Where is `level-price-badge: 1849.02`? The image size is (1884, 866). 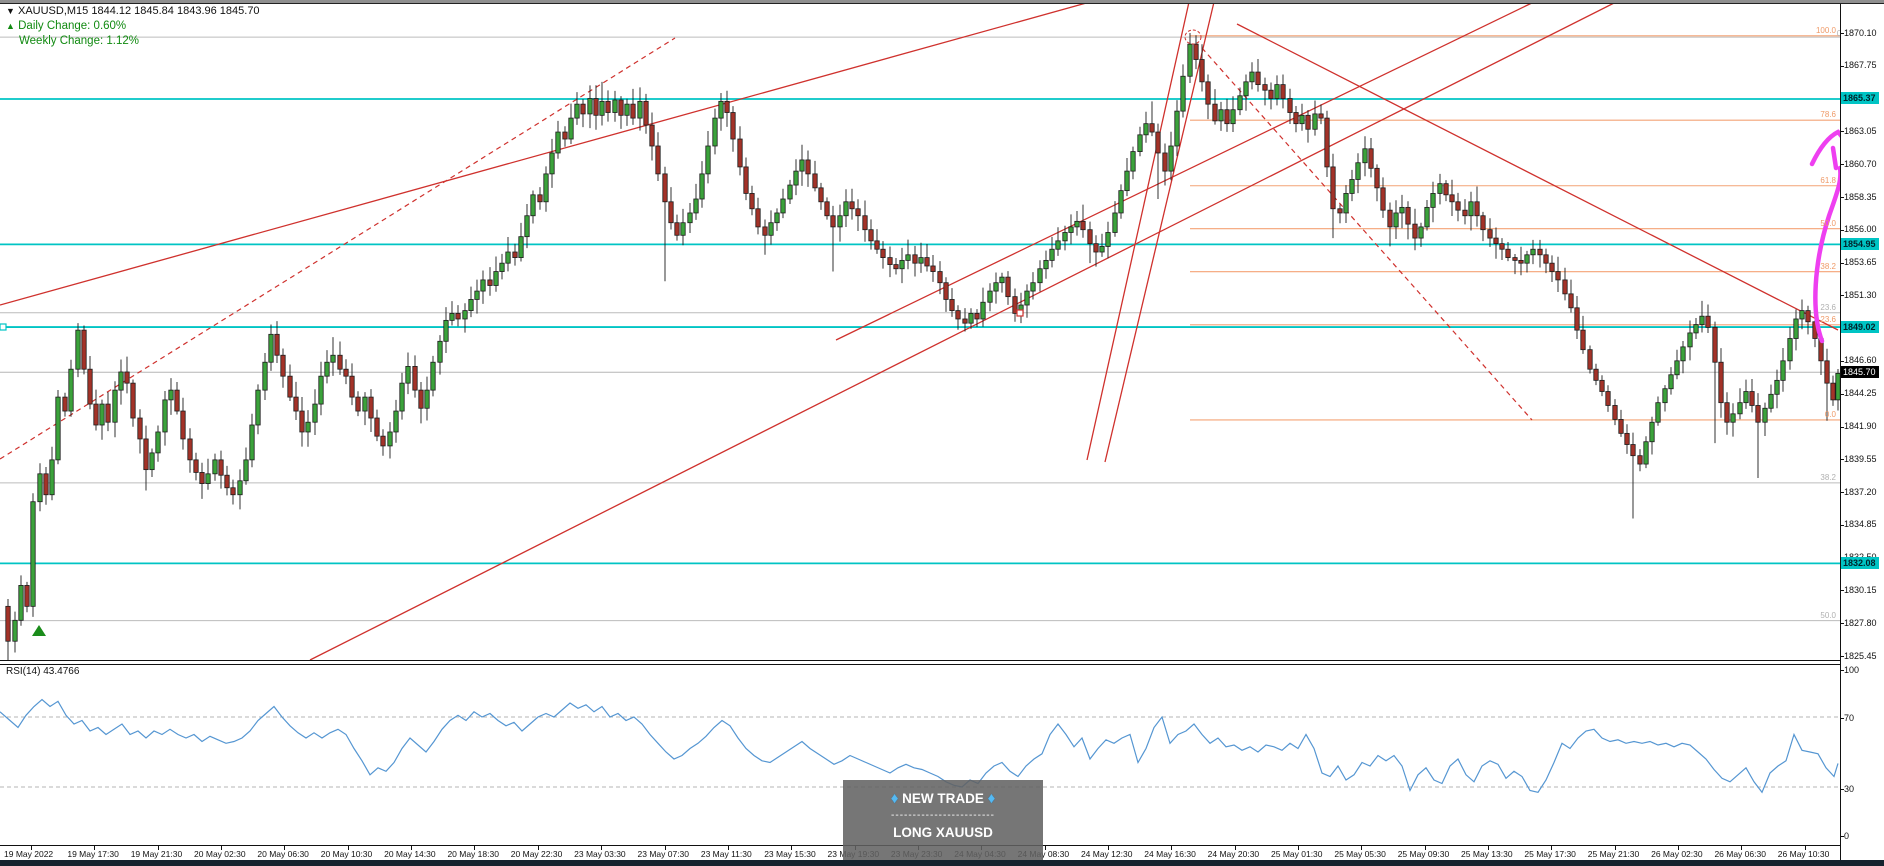 level-price-badge: 1849.02 is located at coordinates (1860, 326).